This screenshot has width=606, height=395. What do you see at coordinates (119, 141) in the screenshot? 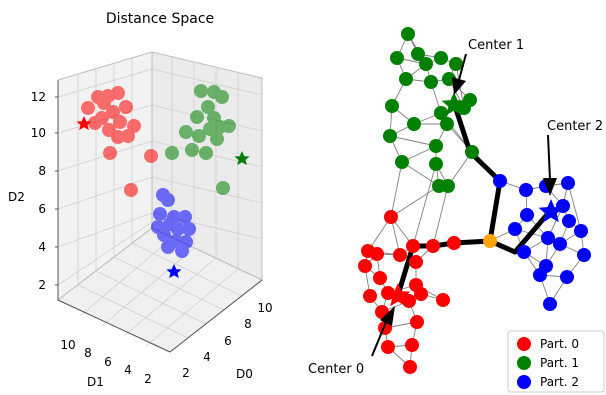
I see `cluster-0-points` at bounding box center [119, 141].